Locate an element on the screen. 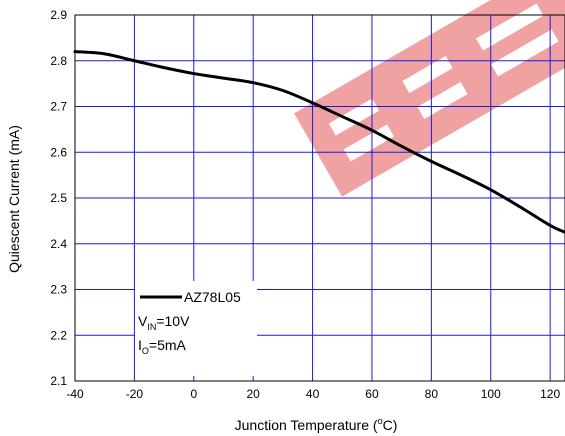 The width and height of the screenshot is (565, 436). y-tick-label: 2.9 is located at coordinates (58, 15).